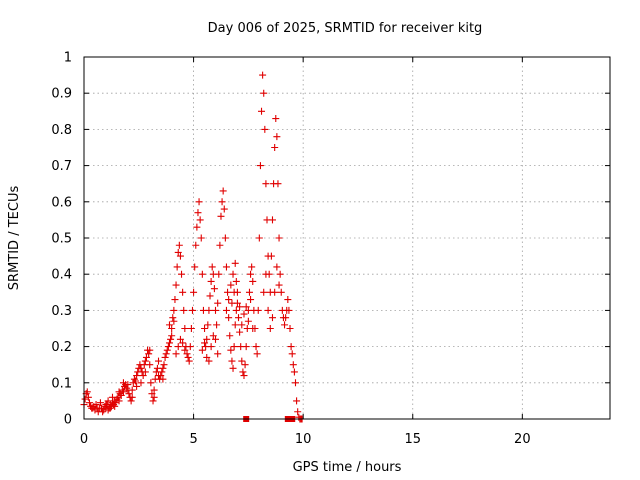  I want to click on x-tick-label: 10, so click(303, 439).